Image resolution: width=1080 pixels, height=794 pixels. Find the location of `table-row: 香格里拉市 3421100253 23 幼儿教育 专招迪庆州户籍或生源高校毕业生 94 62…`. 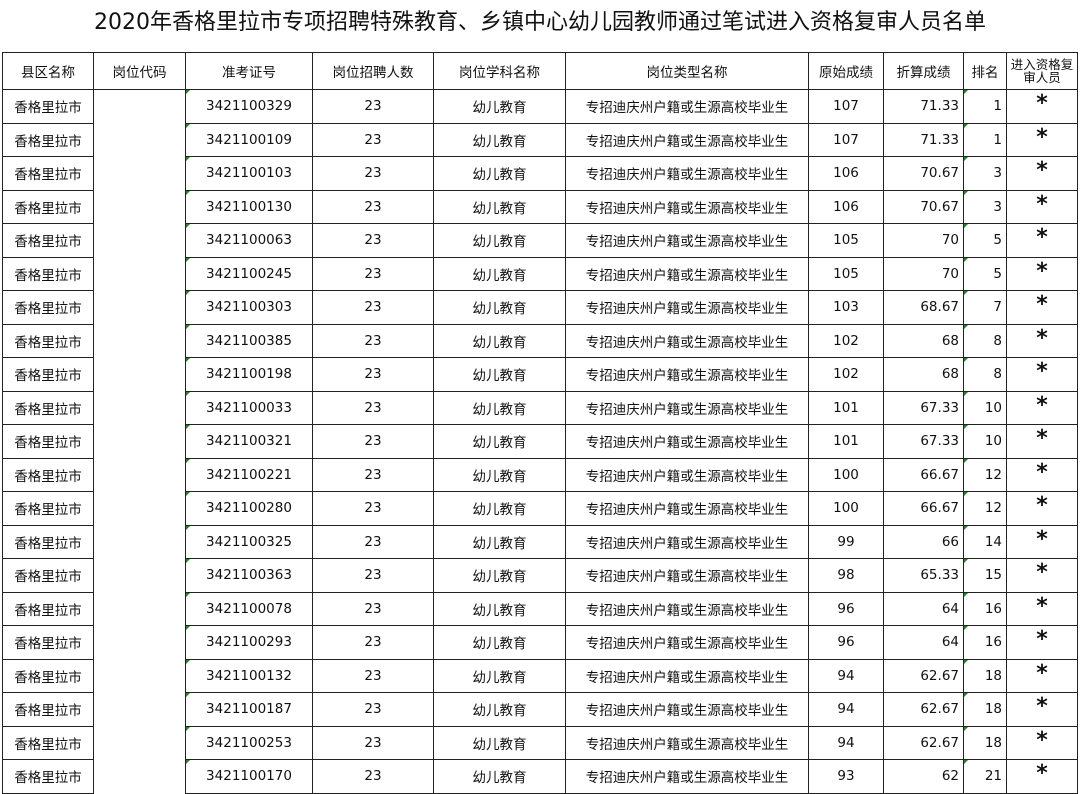

table-row: 香格里拉市 3421100253 23 幼儿教育 专招迪庆州户籍或生源高校毕业生 94 62… is located at coordinates (540, 742).